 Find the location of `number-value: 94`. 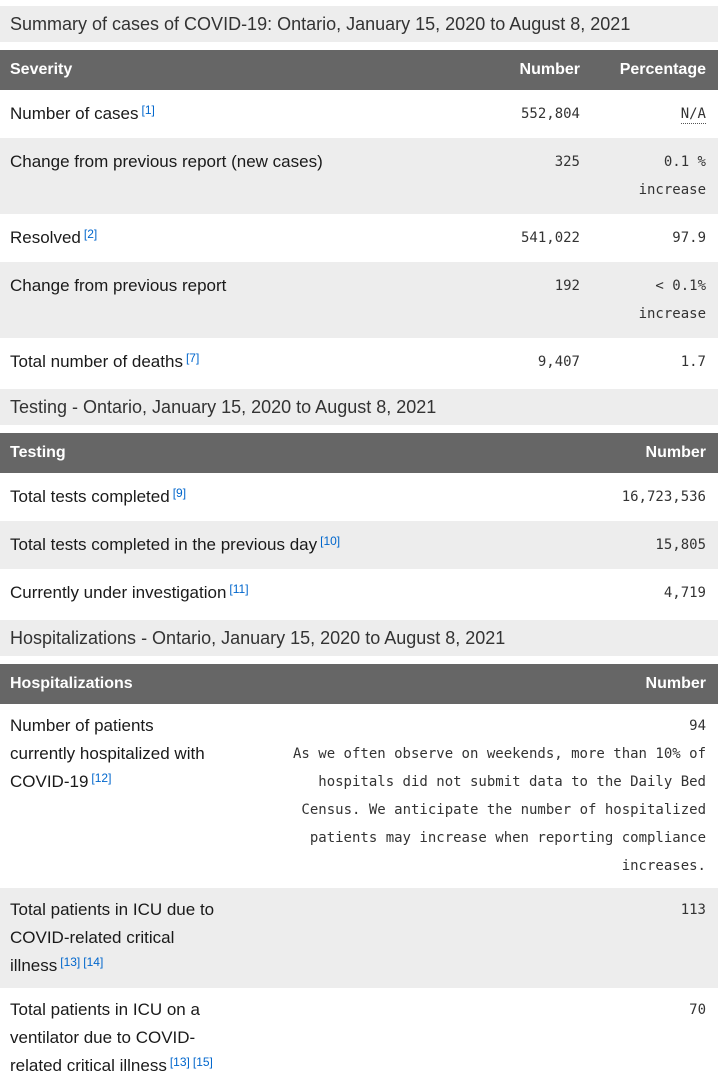

number-value: 94 is located at coordinates (697, 726).